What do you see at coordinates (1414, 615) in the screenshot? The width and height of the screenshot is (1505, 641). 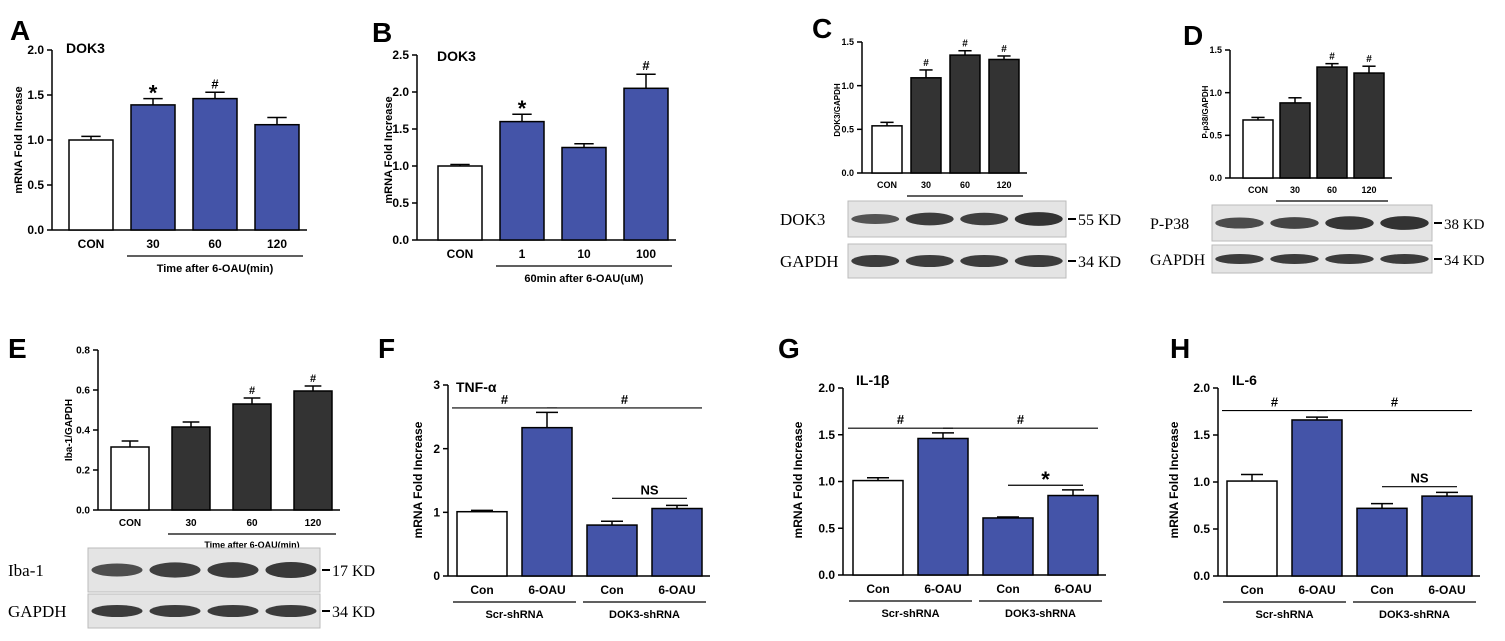 I see `group-label: DOK3-shRNA` at bounding box center [1414, 615].